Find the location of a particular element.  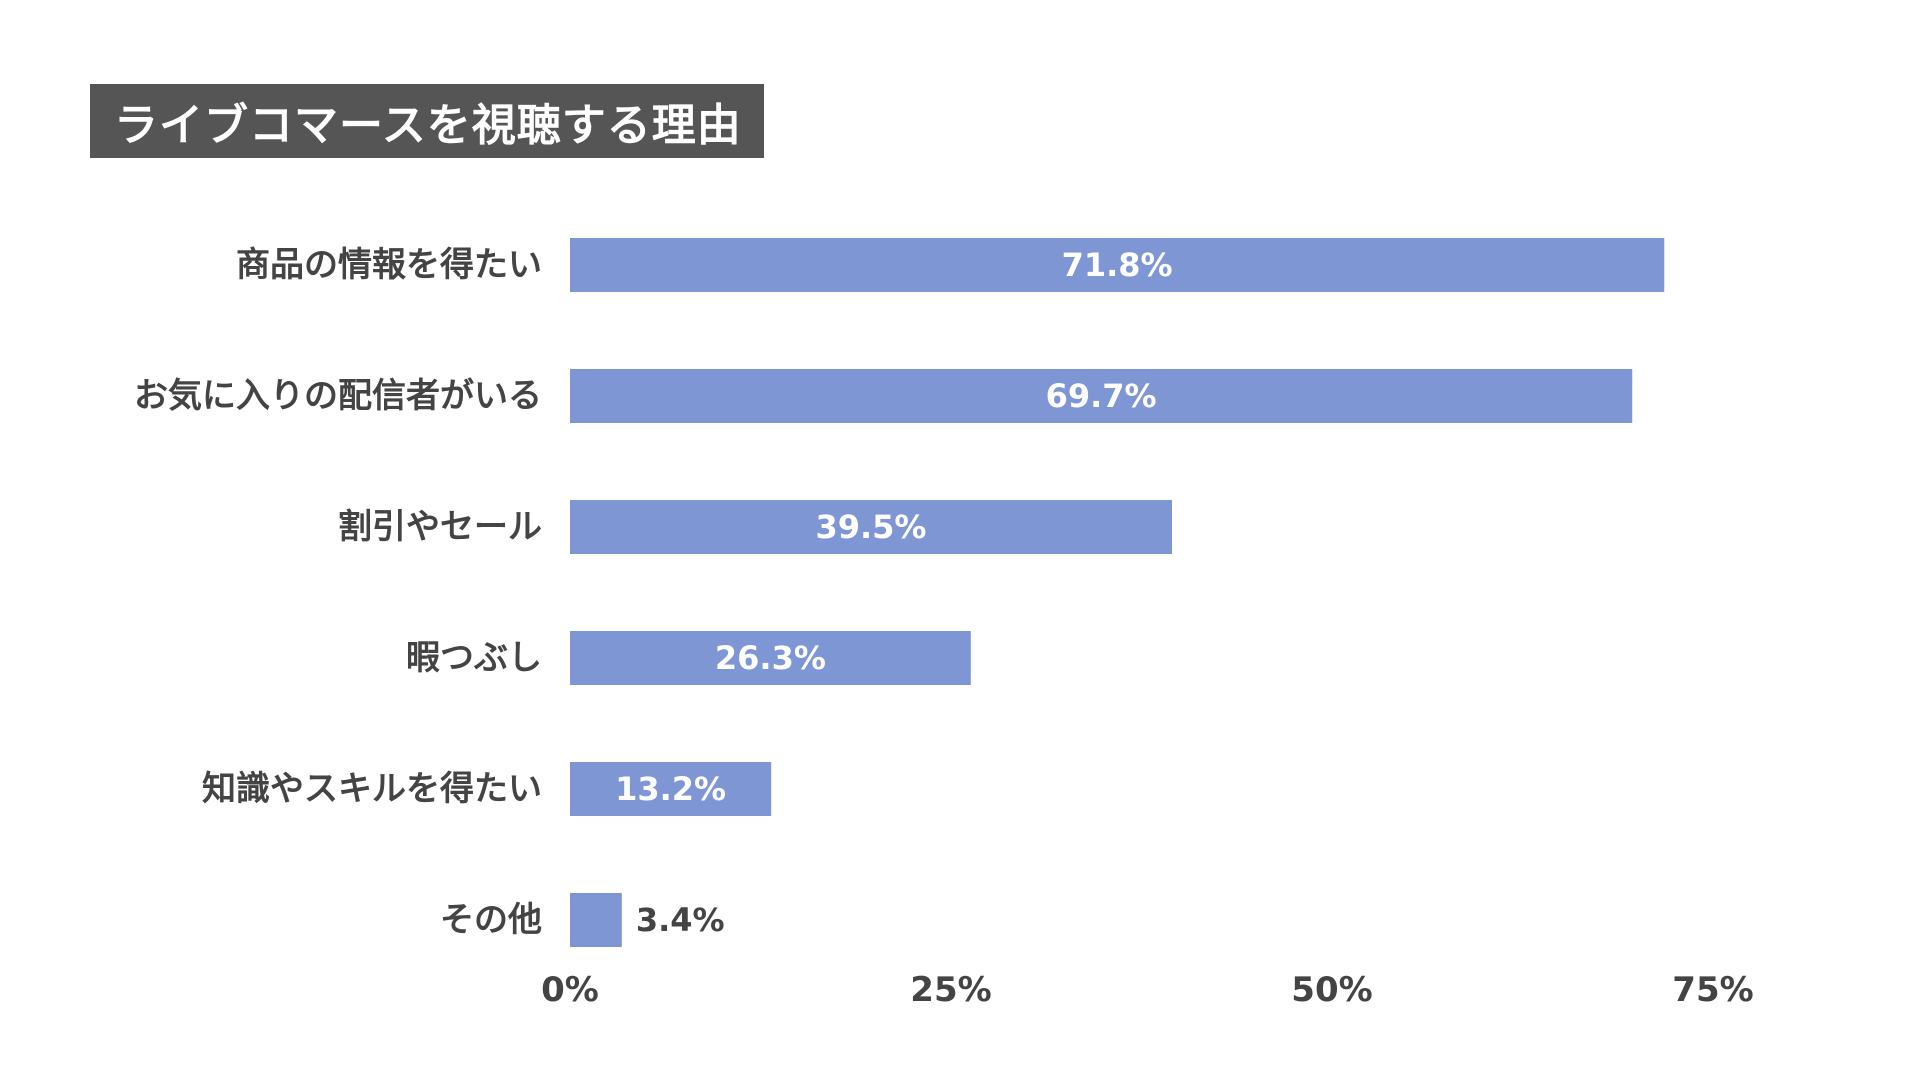

category-label: 暇つぶし is located at coordinates (474, 658).